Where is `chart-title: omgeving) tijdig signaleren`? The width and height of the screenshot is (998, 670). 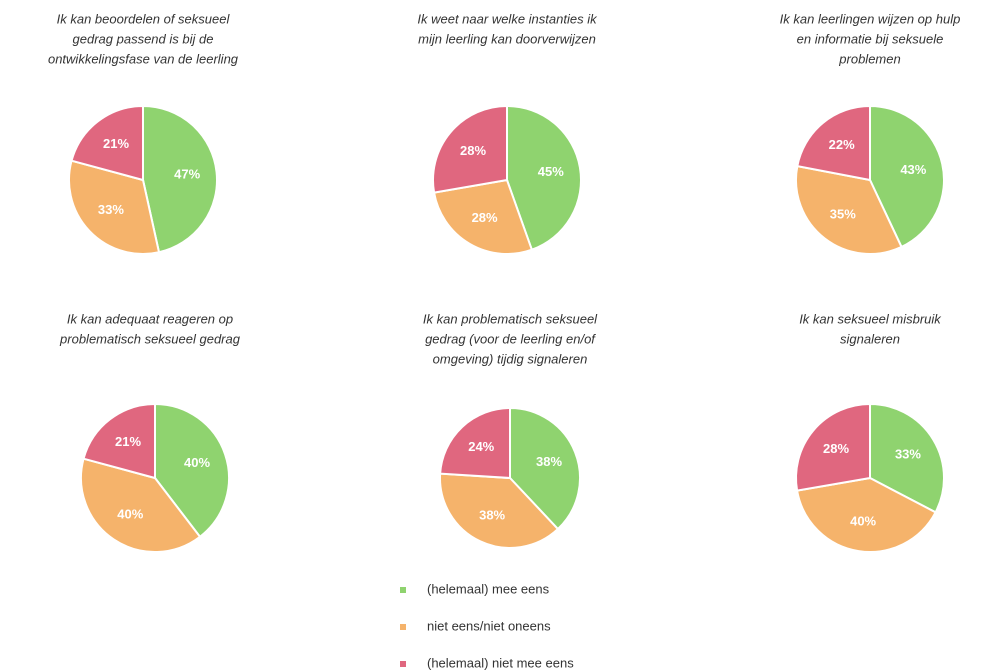 chart-title: omgeving) tijdig signaleren is located at coordinates (510, 358).